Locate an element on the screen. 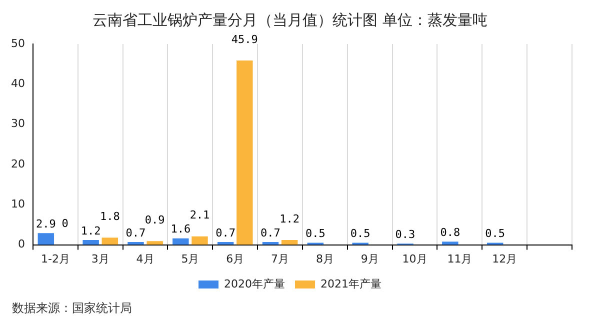  y-tick-label: 20 is located at coordinates (17, 163).